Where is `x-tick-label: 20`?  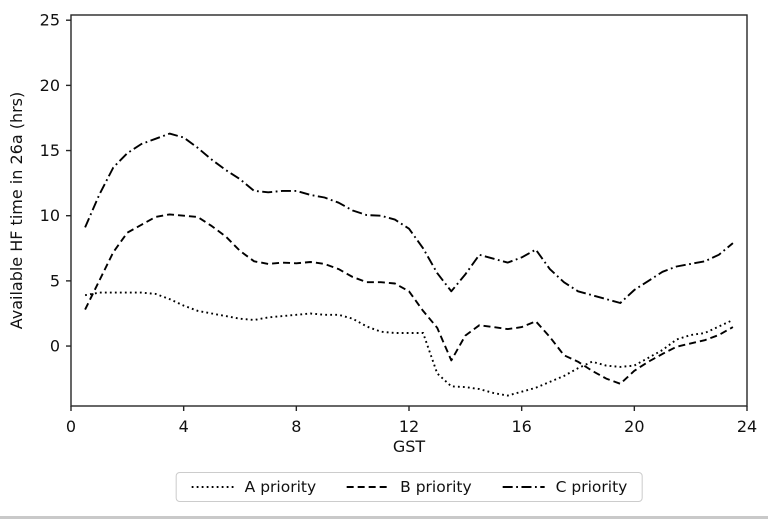 x-tick-label: 20 is located at coordinates (634, 426).